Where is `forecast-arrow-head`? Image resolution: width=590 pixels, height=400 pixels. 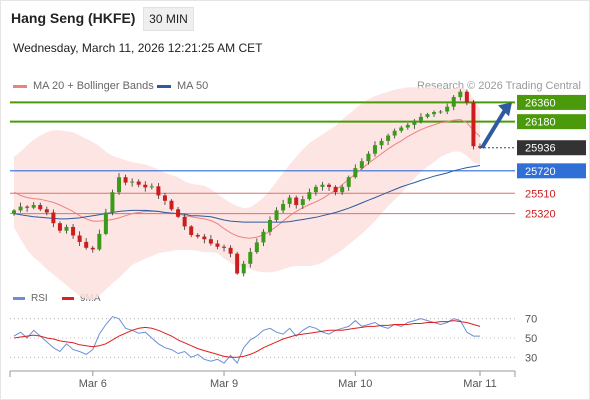
forecast-arrow-head is located at coordinates (505, 109).